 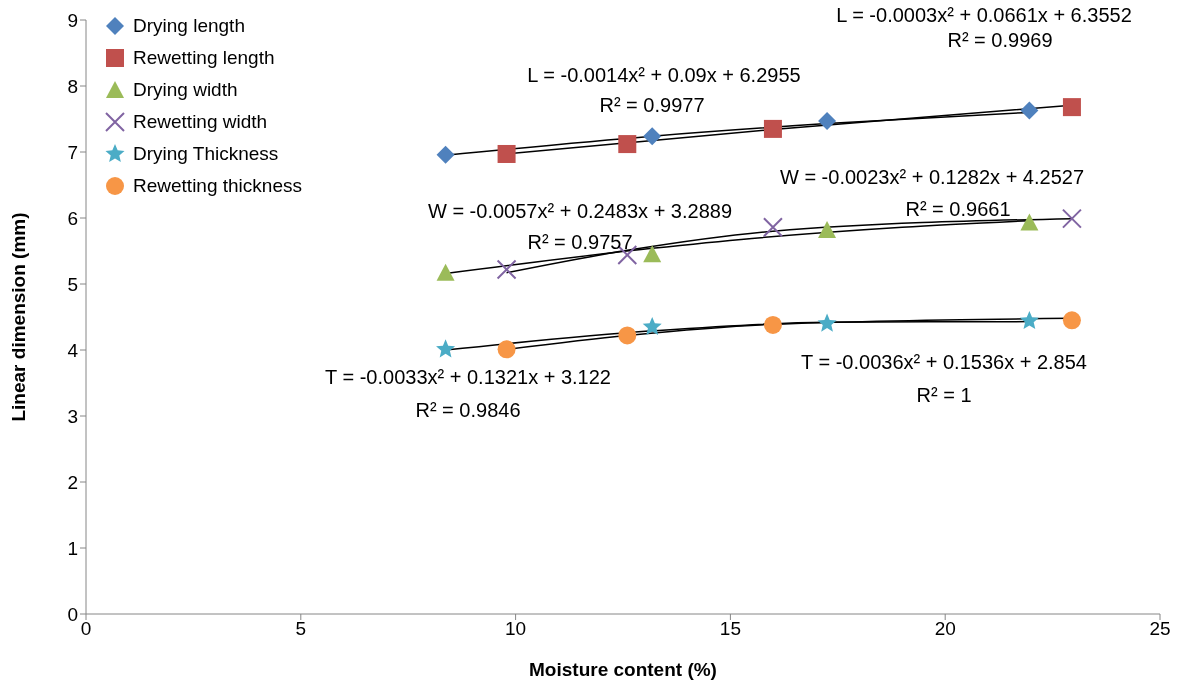 What do you see at coordinates (73, 350) in the screenshot?
I see `y-tick-label: 4` at bounding box center [73, 350].